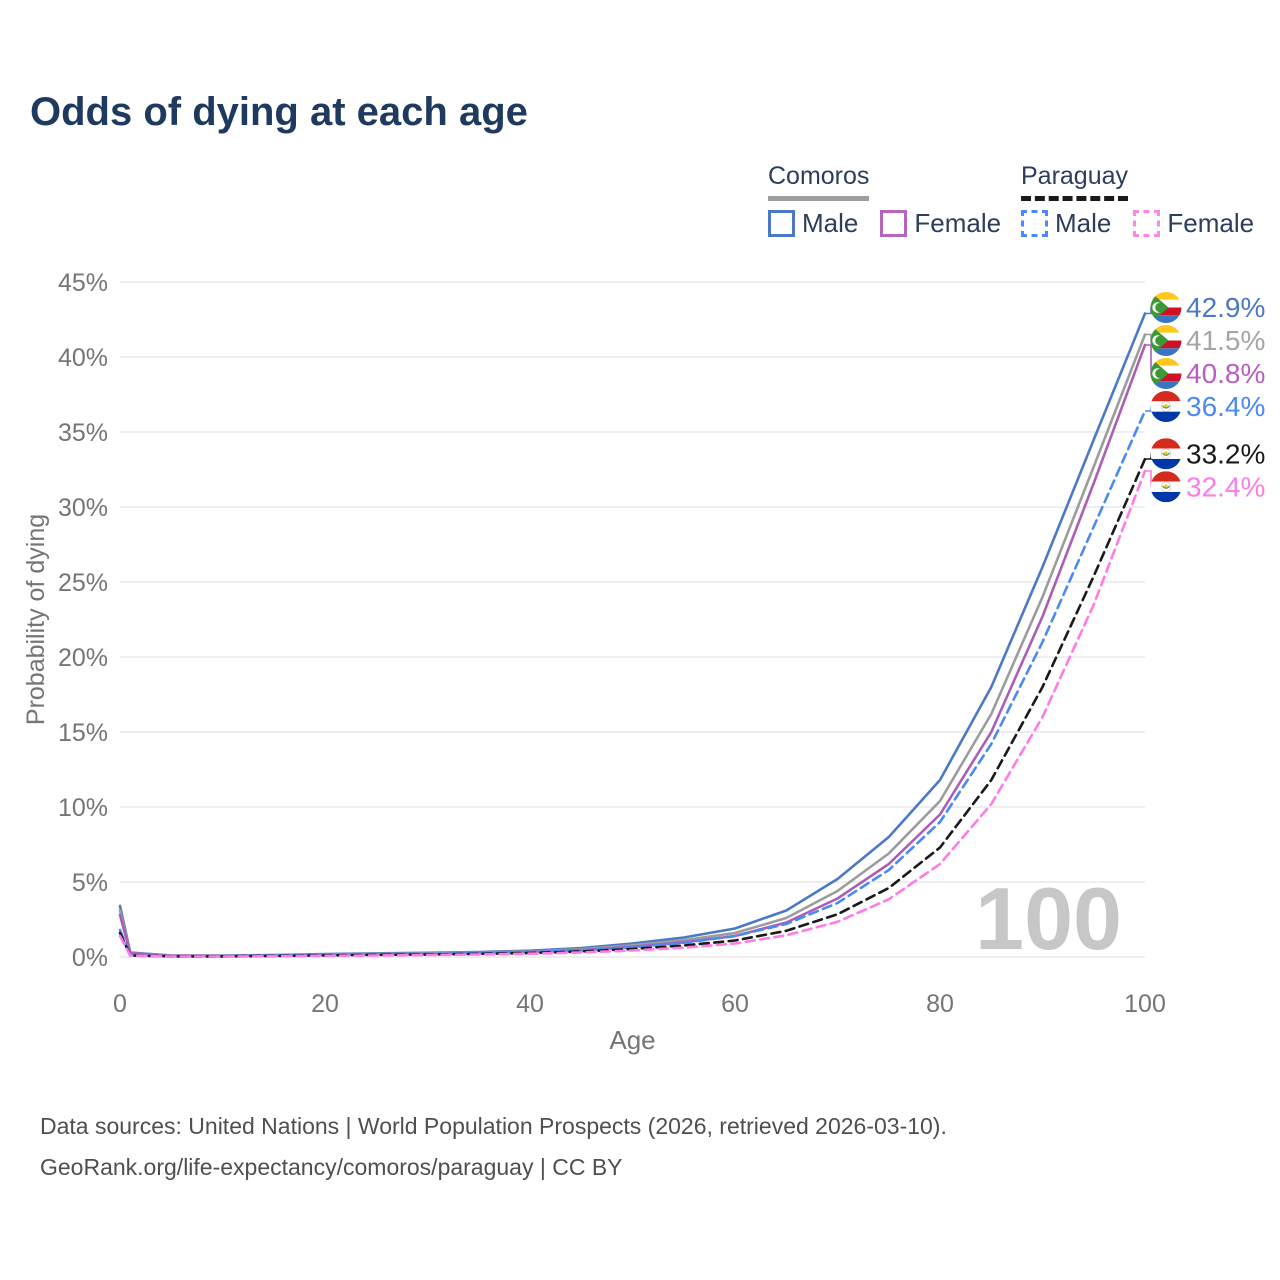 The image size is (1280, 1280). Describe the element at coordinates (1225, 307) in the screenshot. I see `end-value-label-comoros-male: 42.9%` at that location.